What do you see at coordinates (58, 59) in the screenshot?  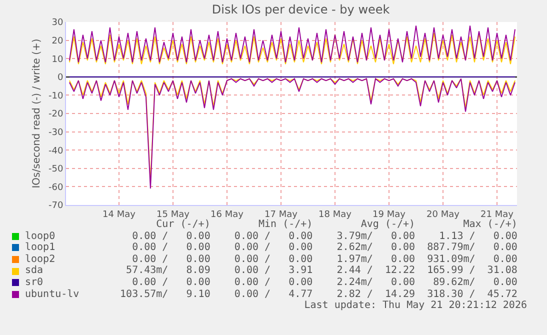 I see `y-tick-label: 10` at bounding box center [58, 59].